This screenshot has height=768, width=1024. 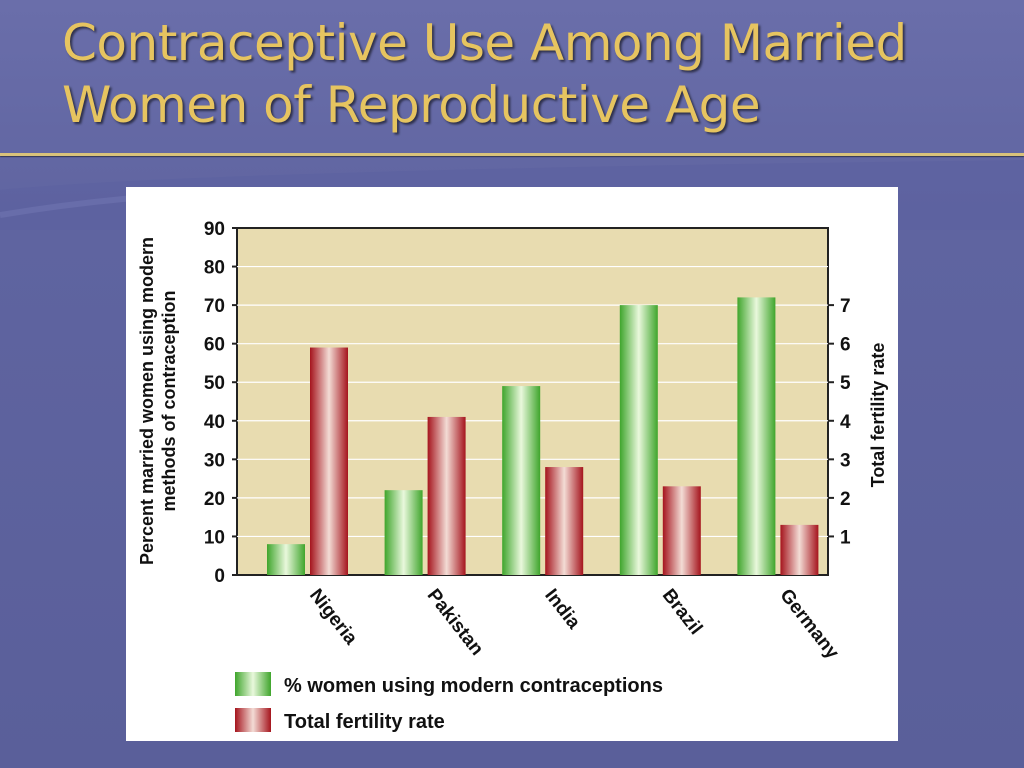 What do you see at coordinates (682, 612) in the screenshot?
I see `category-label: Brazil` at bounding box center [682, 612].